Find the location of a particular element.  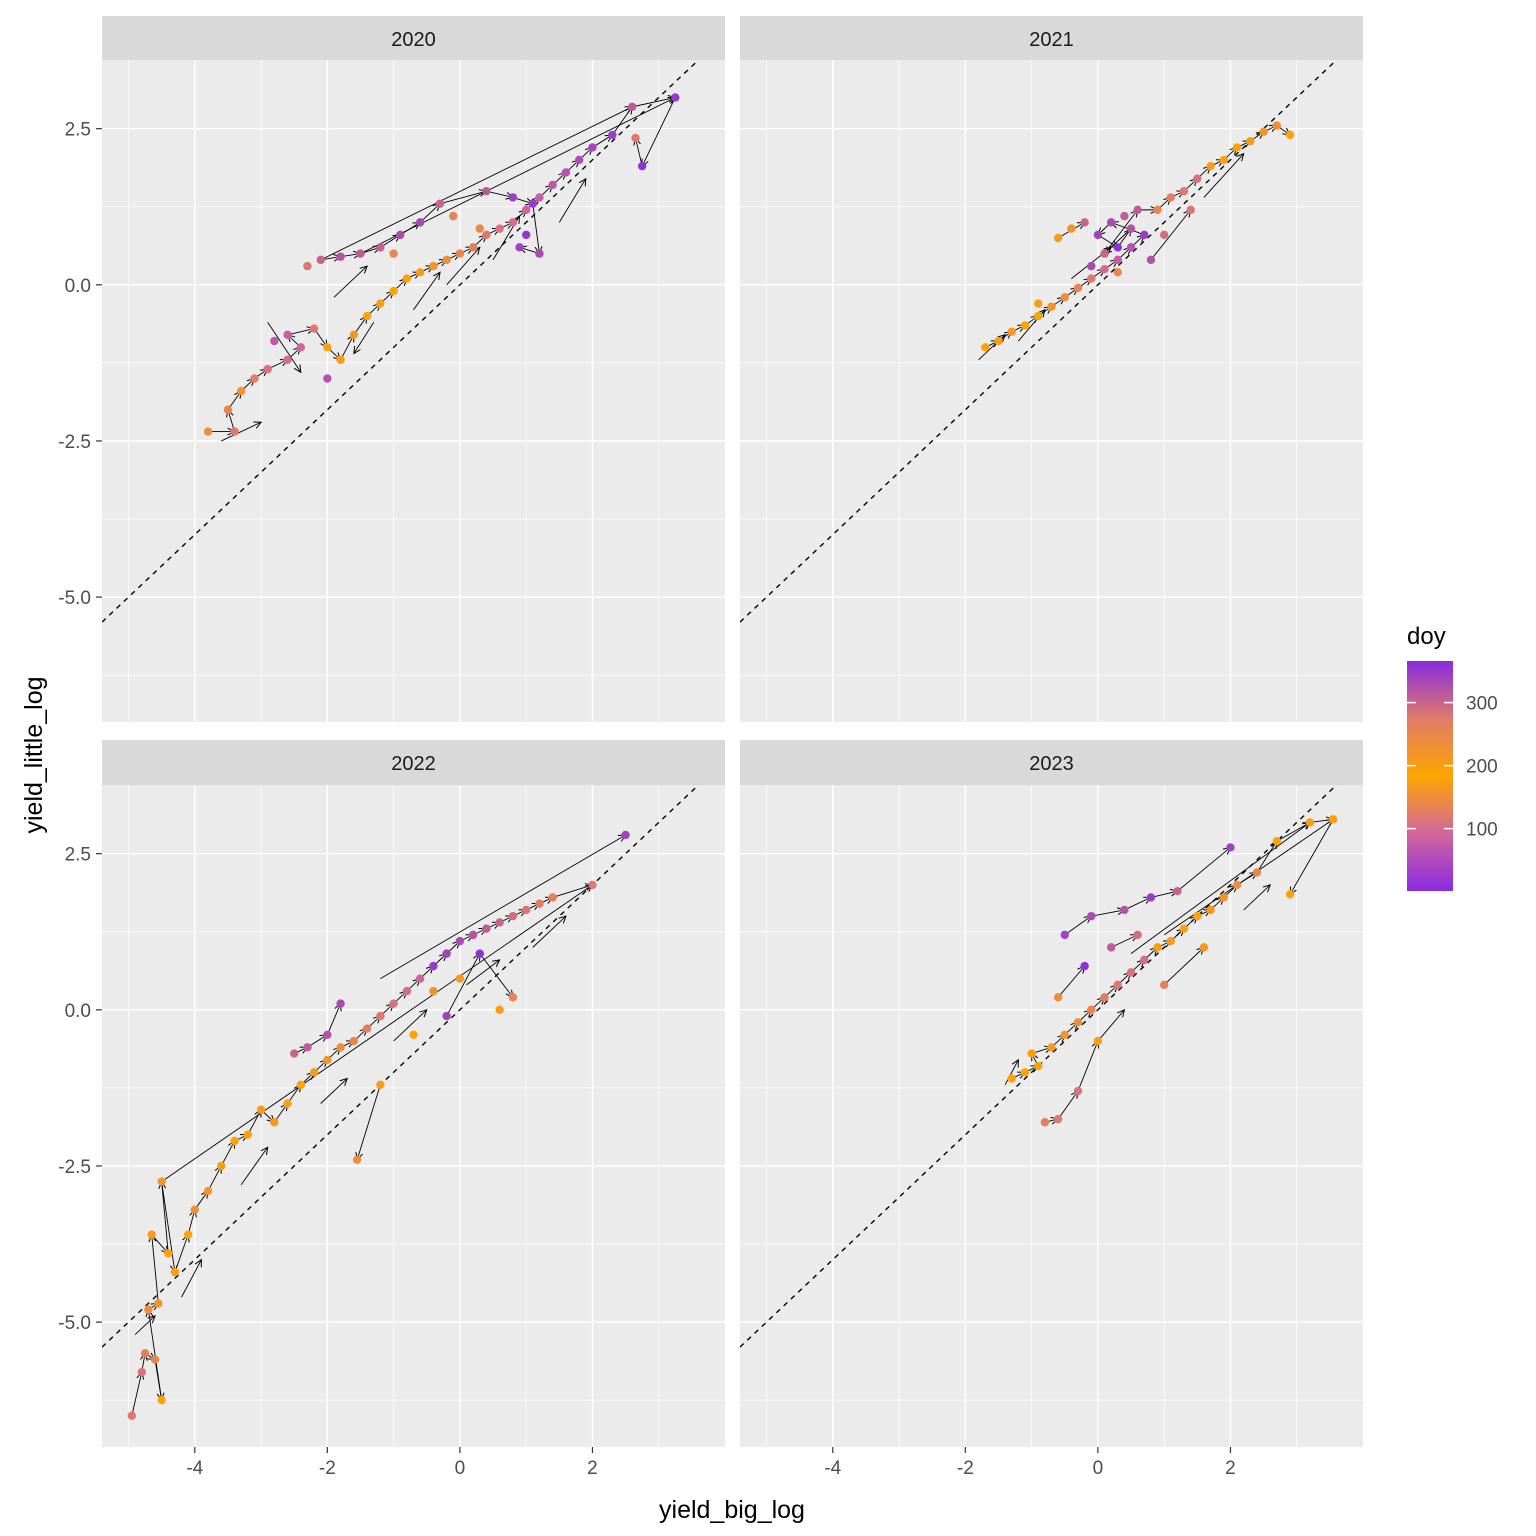

facet-strip-label: 2021 is located at coordinates (1051, 40).